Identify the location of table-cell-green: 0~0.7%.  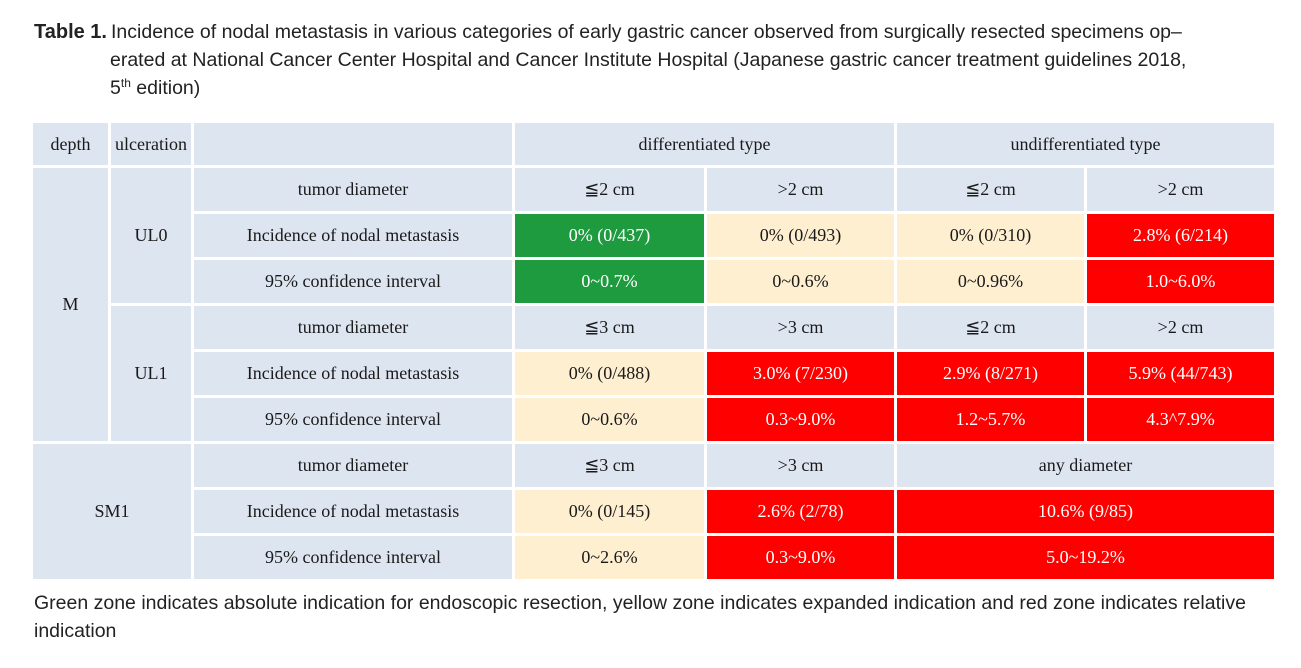
(609, 281).